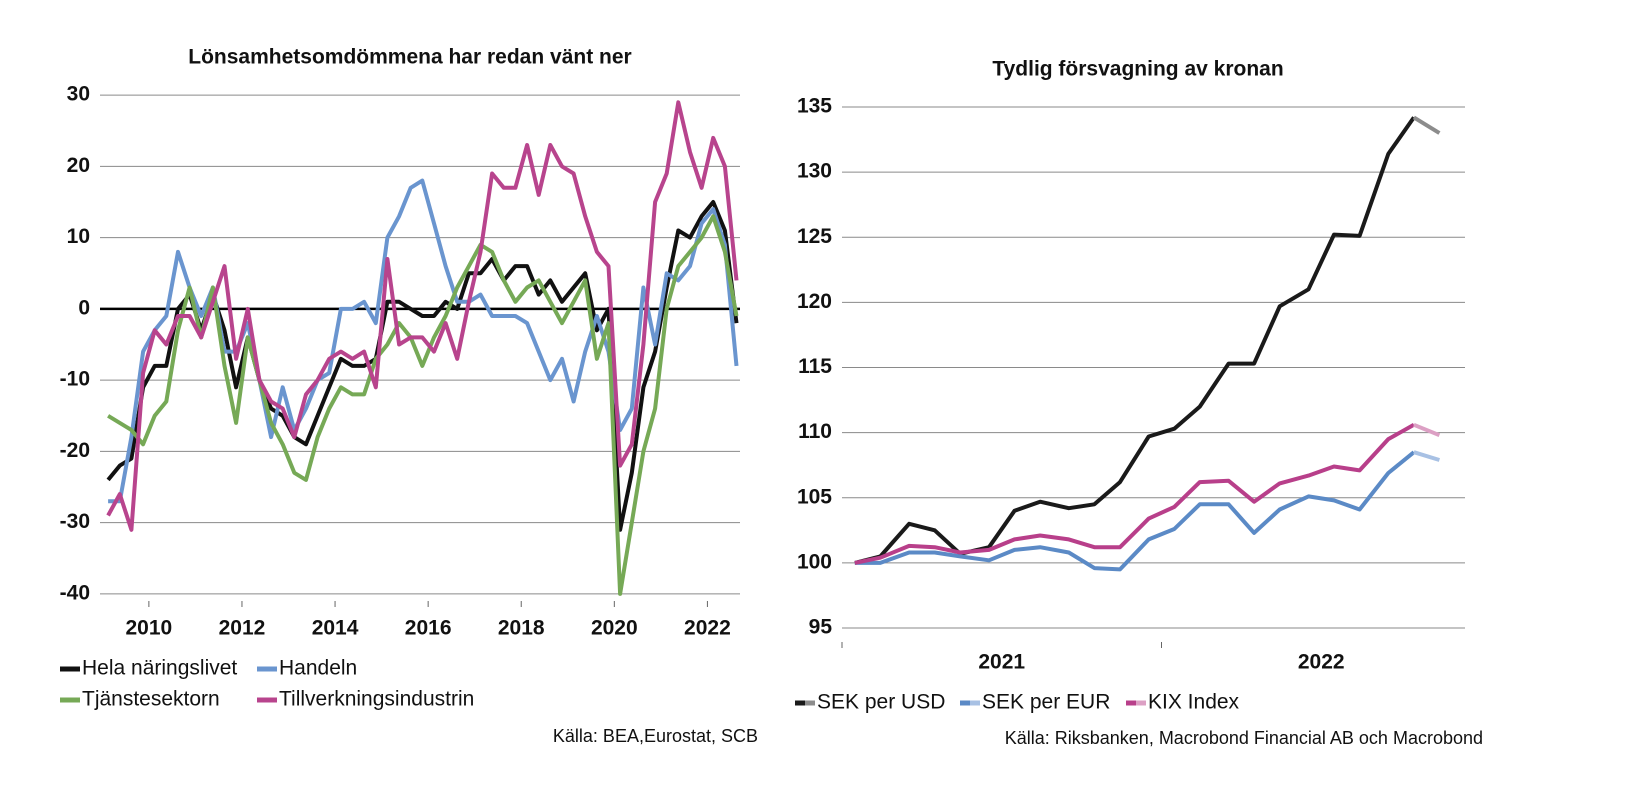 This screenshot has width=1626, height=794. Describe the element at coordinates (614, 628) in the screenshot. I see `x-tick-label: 2020` at that location.